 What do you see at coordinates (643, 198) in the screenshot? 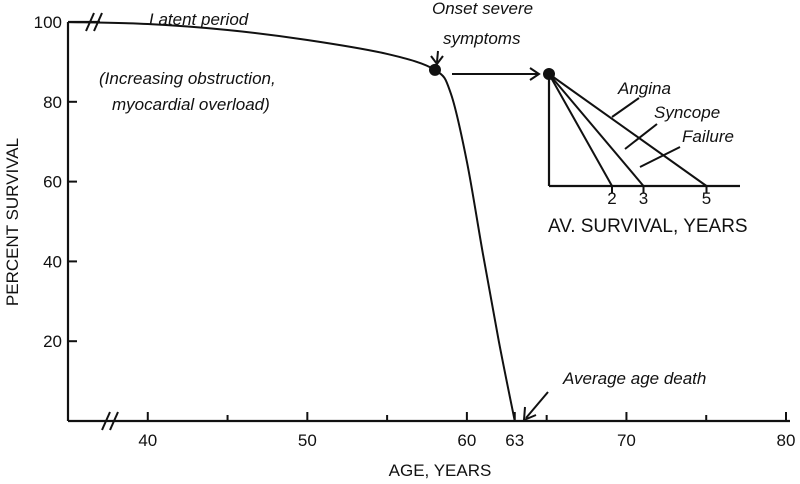
I see `inset-tick-label: 3` at bounding box center [643, 198].